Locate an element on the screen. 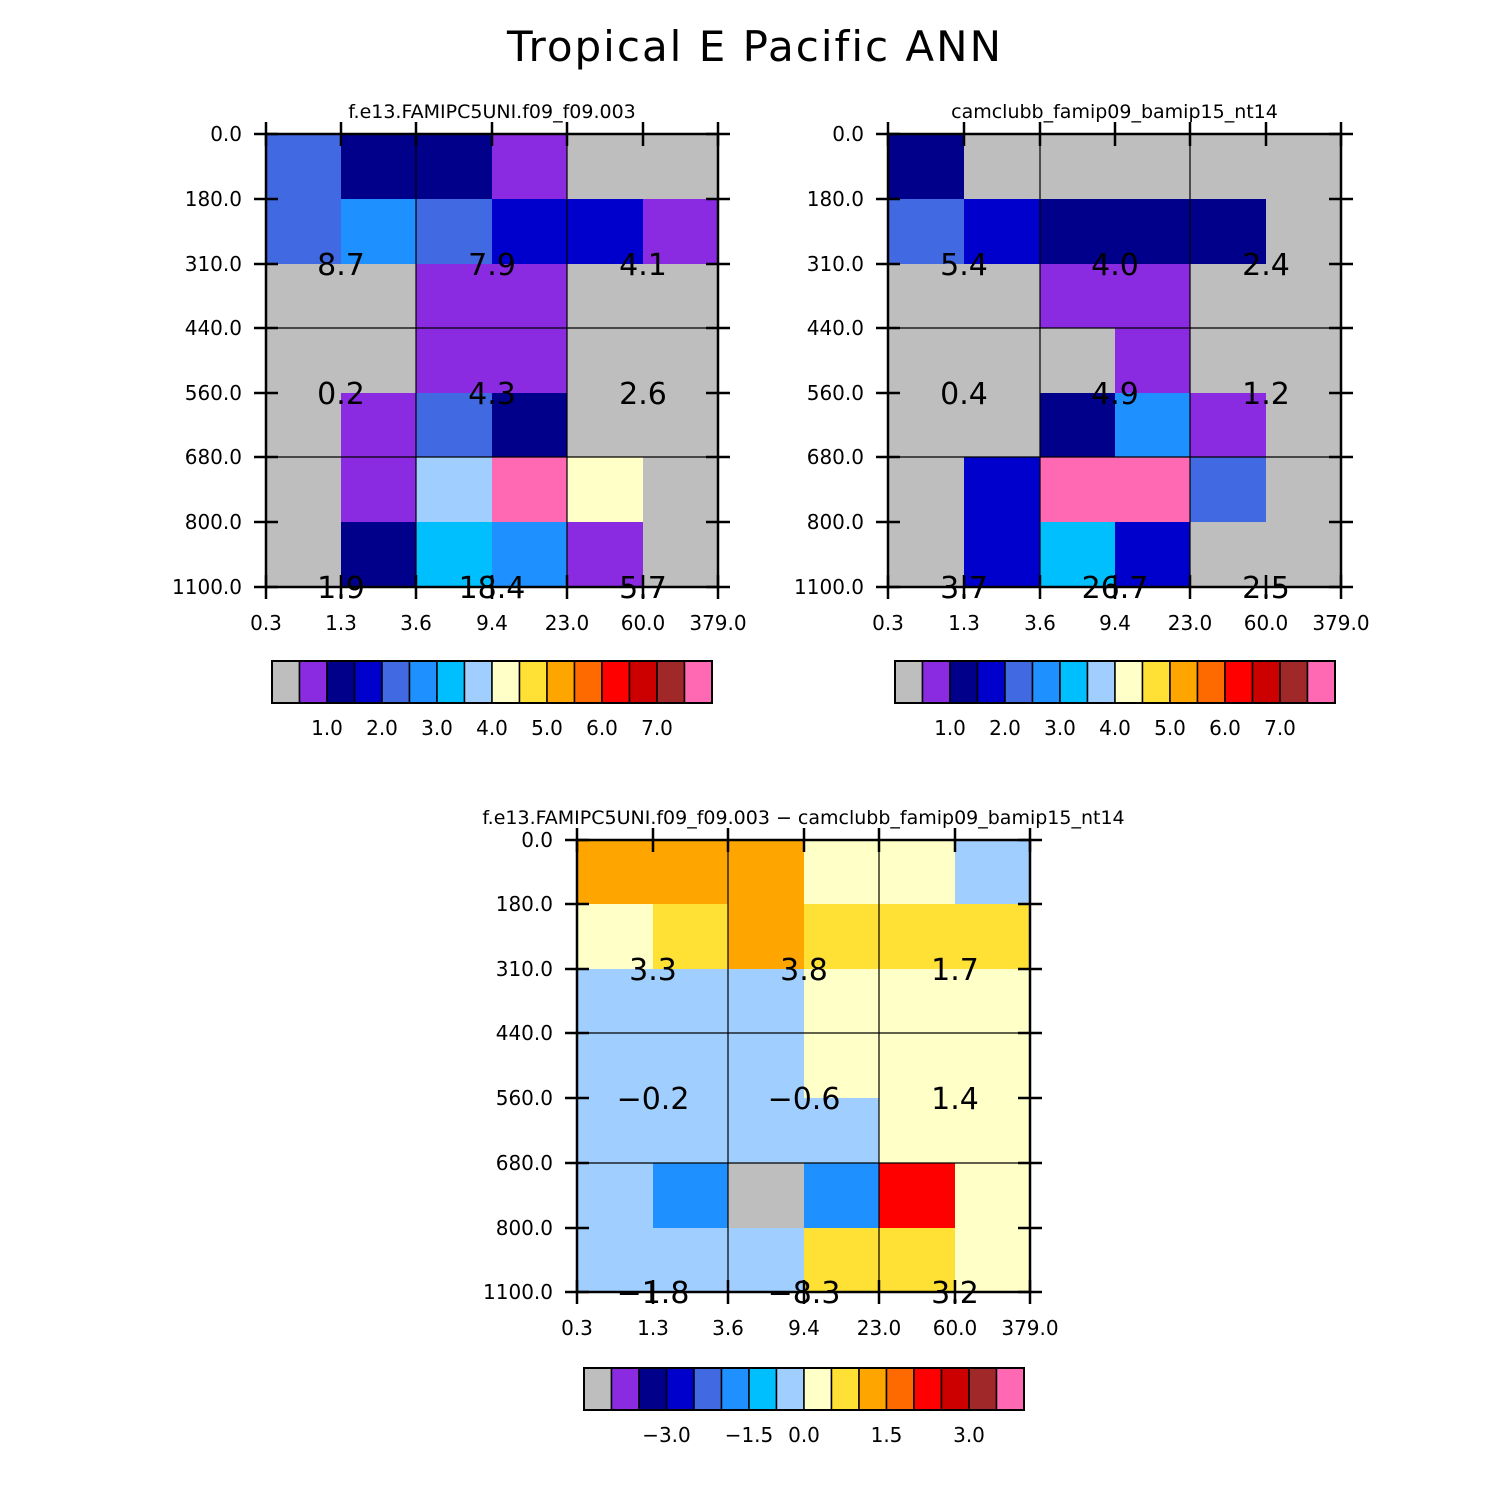 This screenshot has width=1510, height=1510. cell-value-label: 3.2 is located at coordinates (955, 1293).